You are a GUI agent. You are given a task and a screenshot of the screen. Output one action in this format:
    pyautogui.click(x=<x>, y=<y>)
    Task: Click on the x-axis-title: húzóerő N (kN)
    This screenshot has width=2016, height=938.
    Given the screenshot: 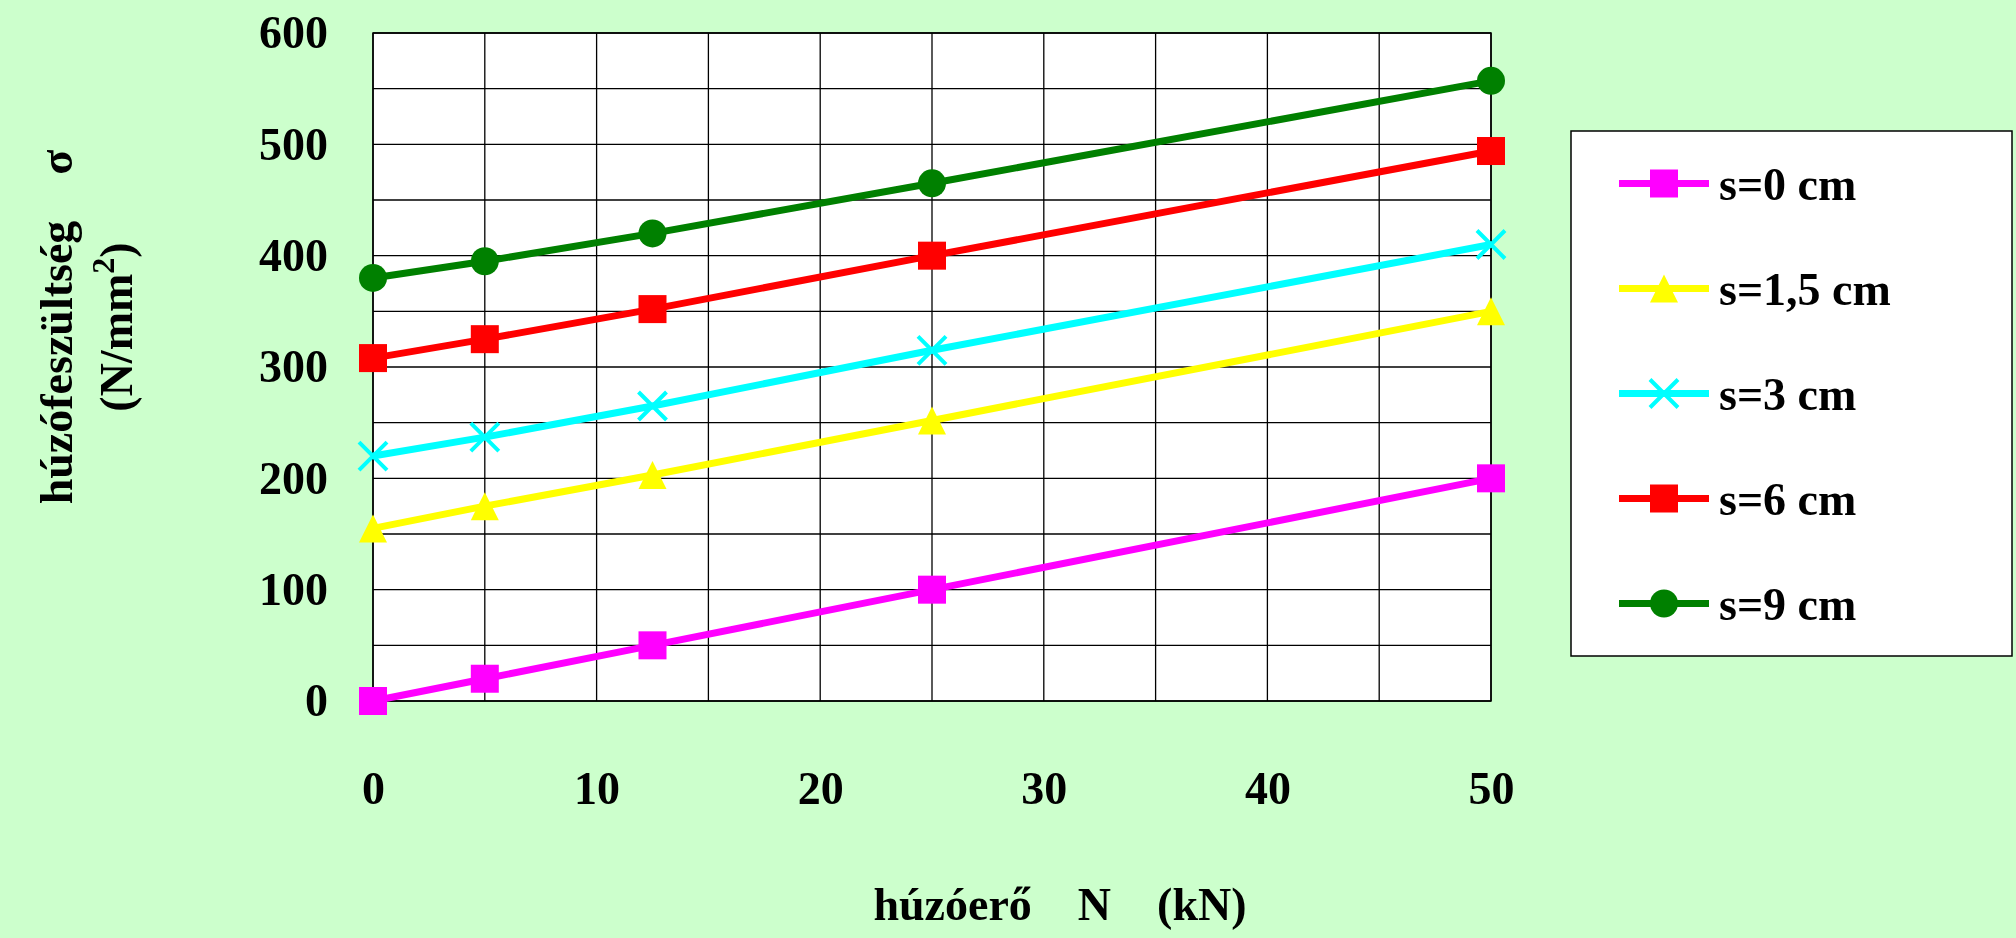 What is the action you would take?
    pyautogui.click(x=1060, y=904)
    